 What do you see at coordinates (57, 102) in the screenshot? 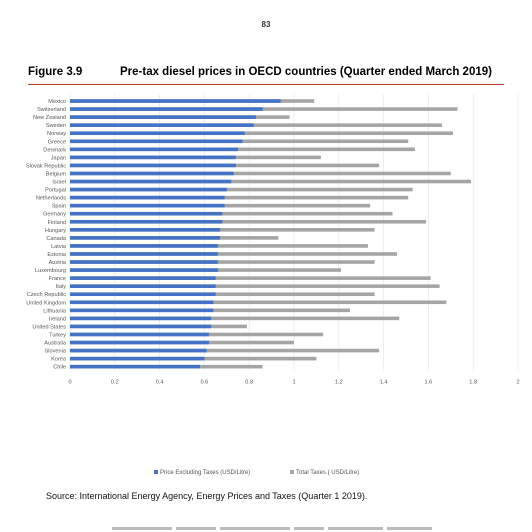
I see `category-label: Mexico` at bounding box center [57, 102].